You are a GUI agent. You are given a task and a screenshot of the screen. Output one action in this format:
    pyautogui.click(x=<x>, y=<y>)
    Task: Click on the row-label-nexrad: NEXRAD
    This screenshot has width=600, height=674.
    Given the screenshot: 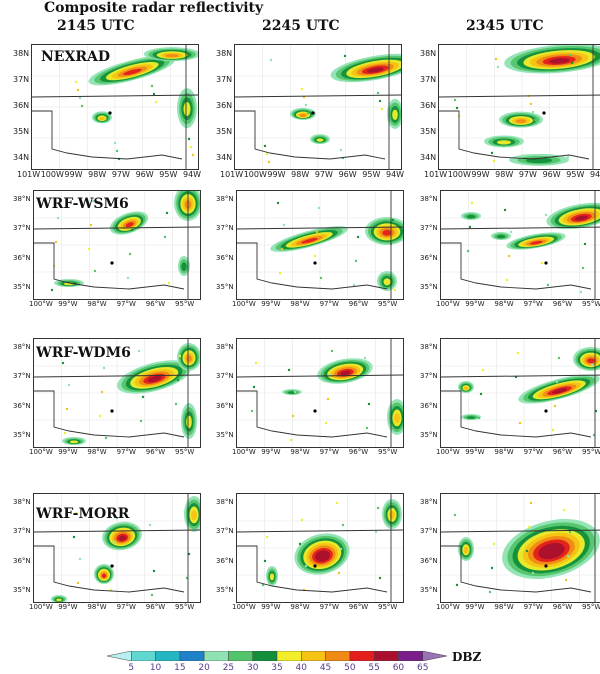 What is the action you would take?
    pyautogui.click(x=75, y=57)
    